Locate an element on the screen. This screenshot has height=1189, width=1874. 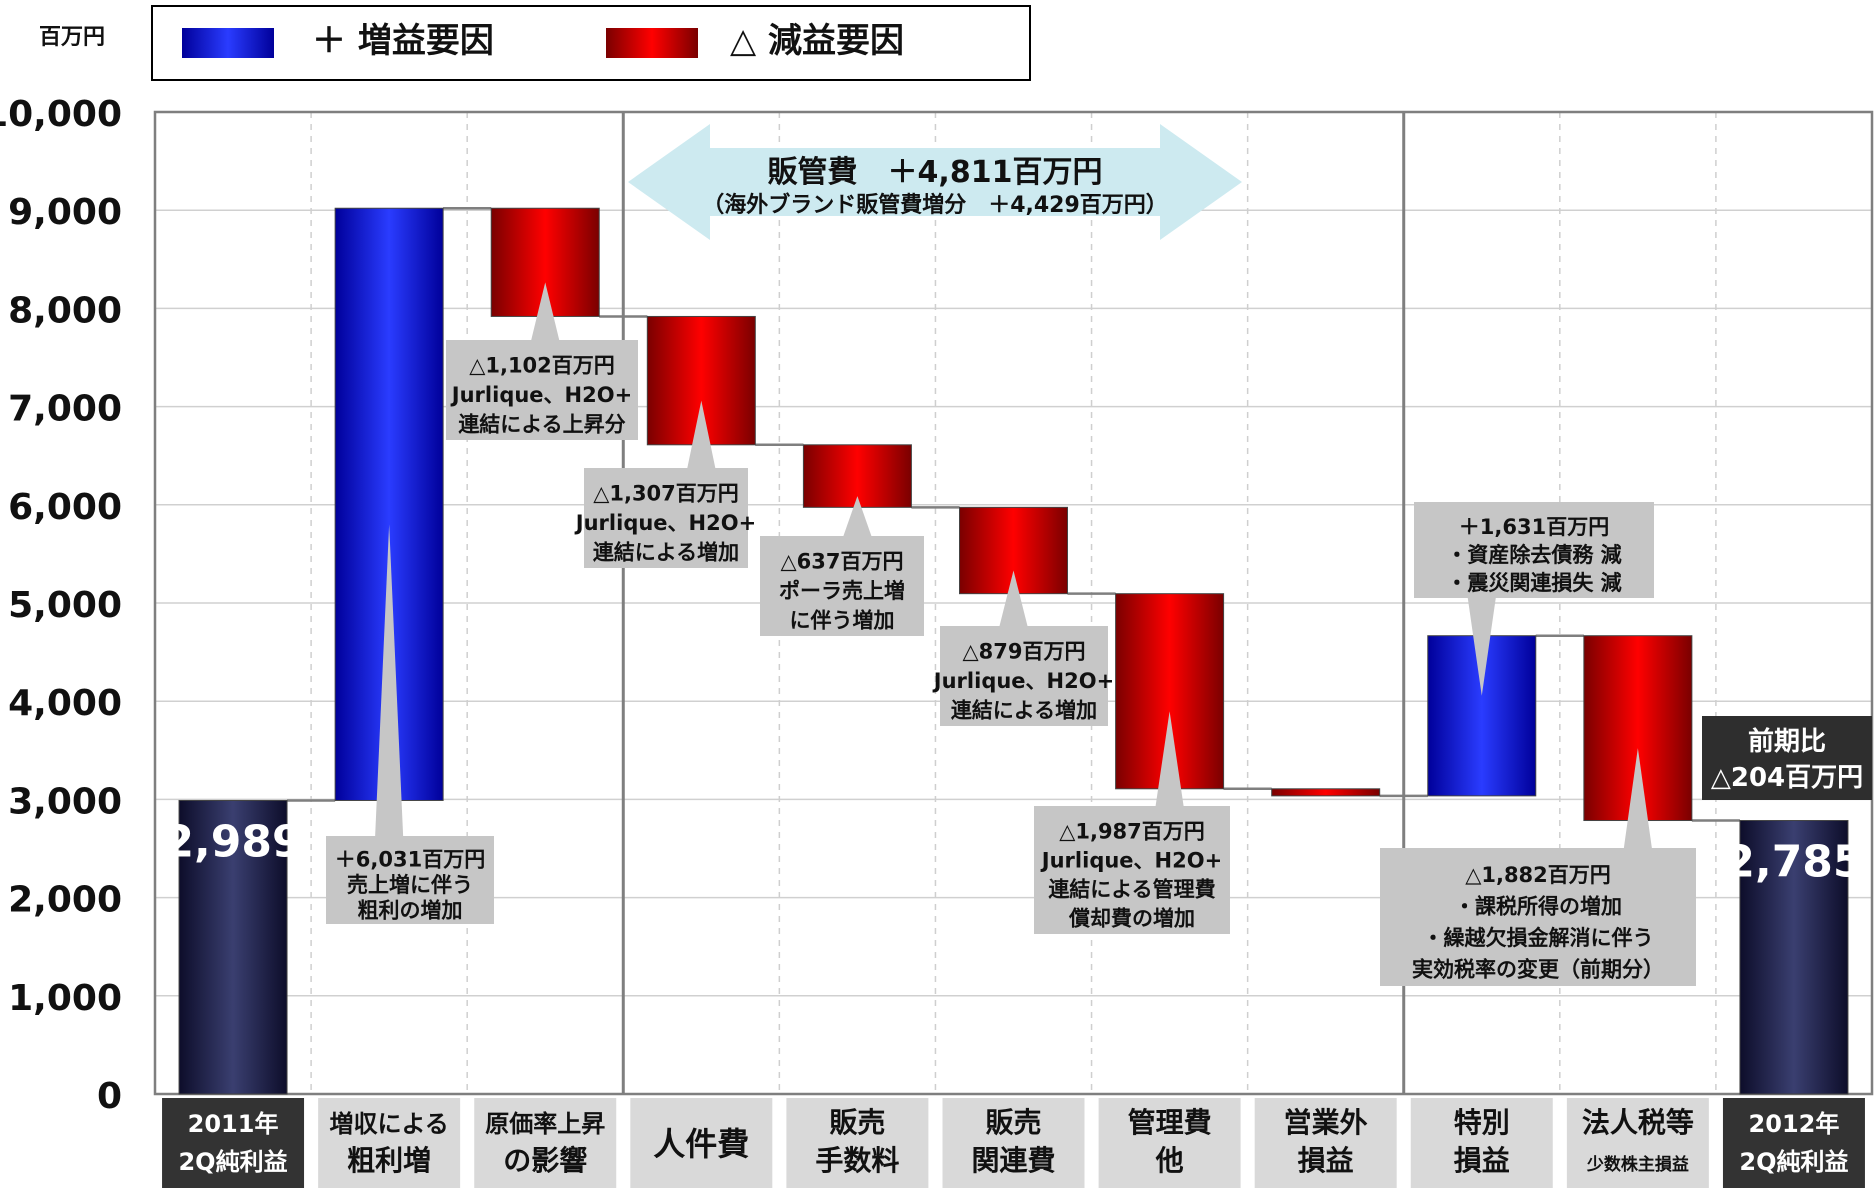
callout-text: ポーラ売上増 is located at coordinates (842, 591).